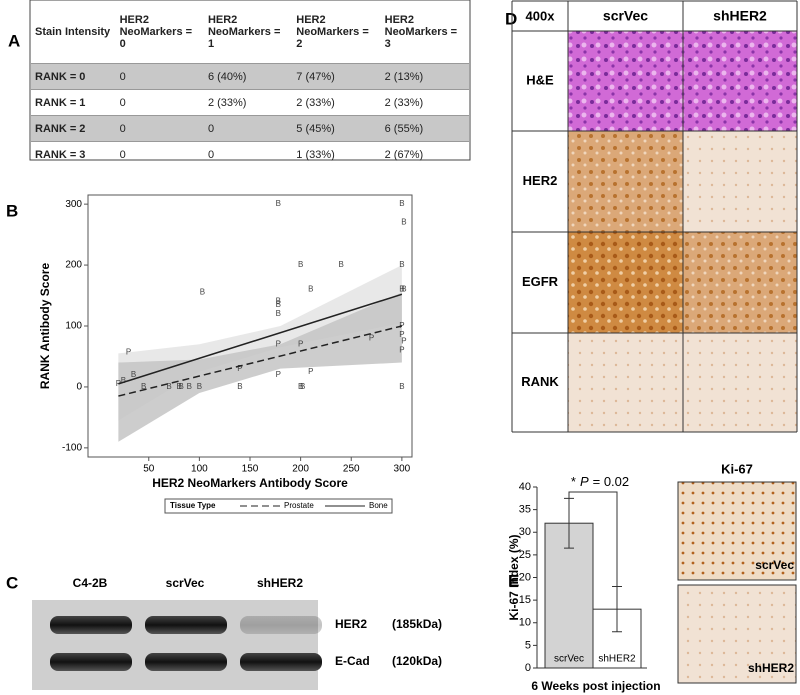 The width and height of the screenshot is (800, 695). Describe the element at coordinates (315, 154) in the screenshot. I see `table-cell: 1 (33%)` at that location.